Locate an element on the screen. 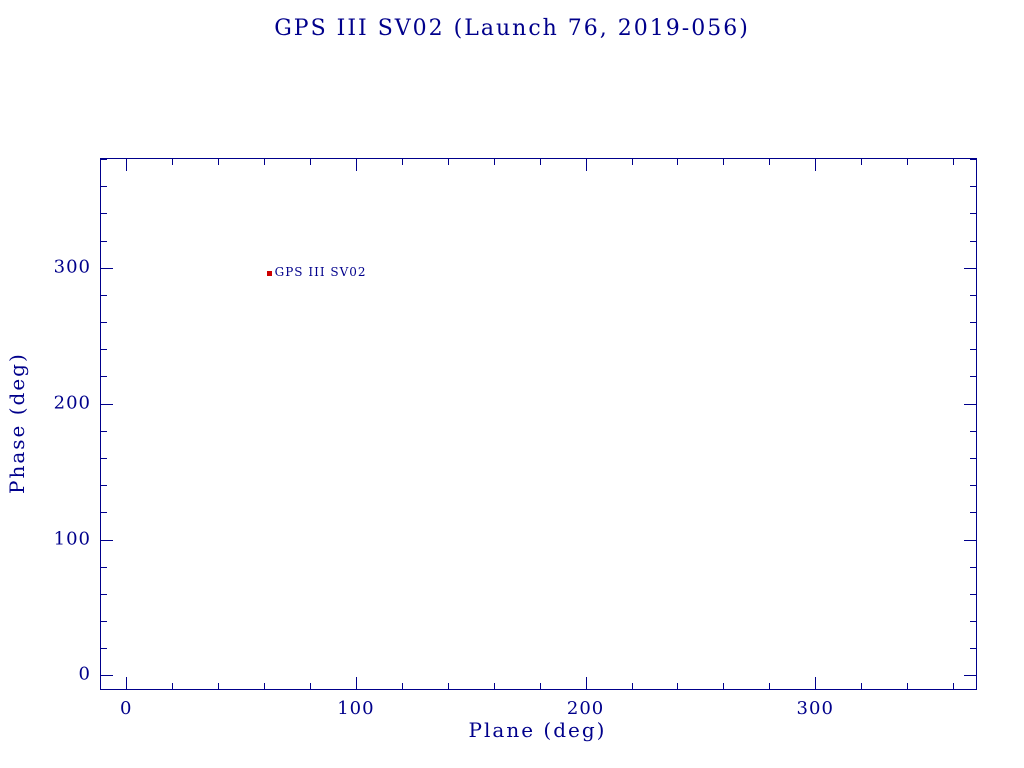  data-point-marker is located at coordinates (269, 274).